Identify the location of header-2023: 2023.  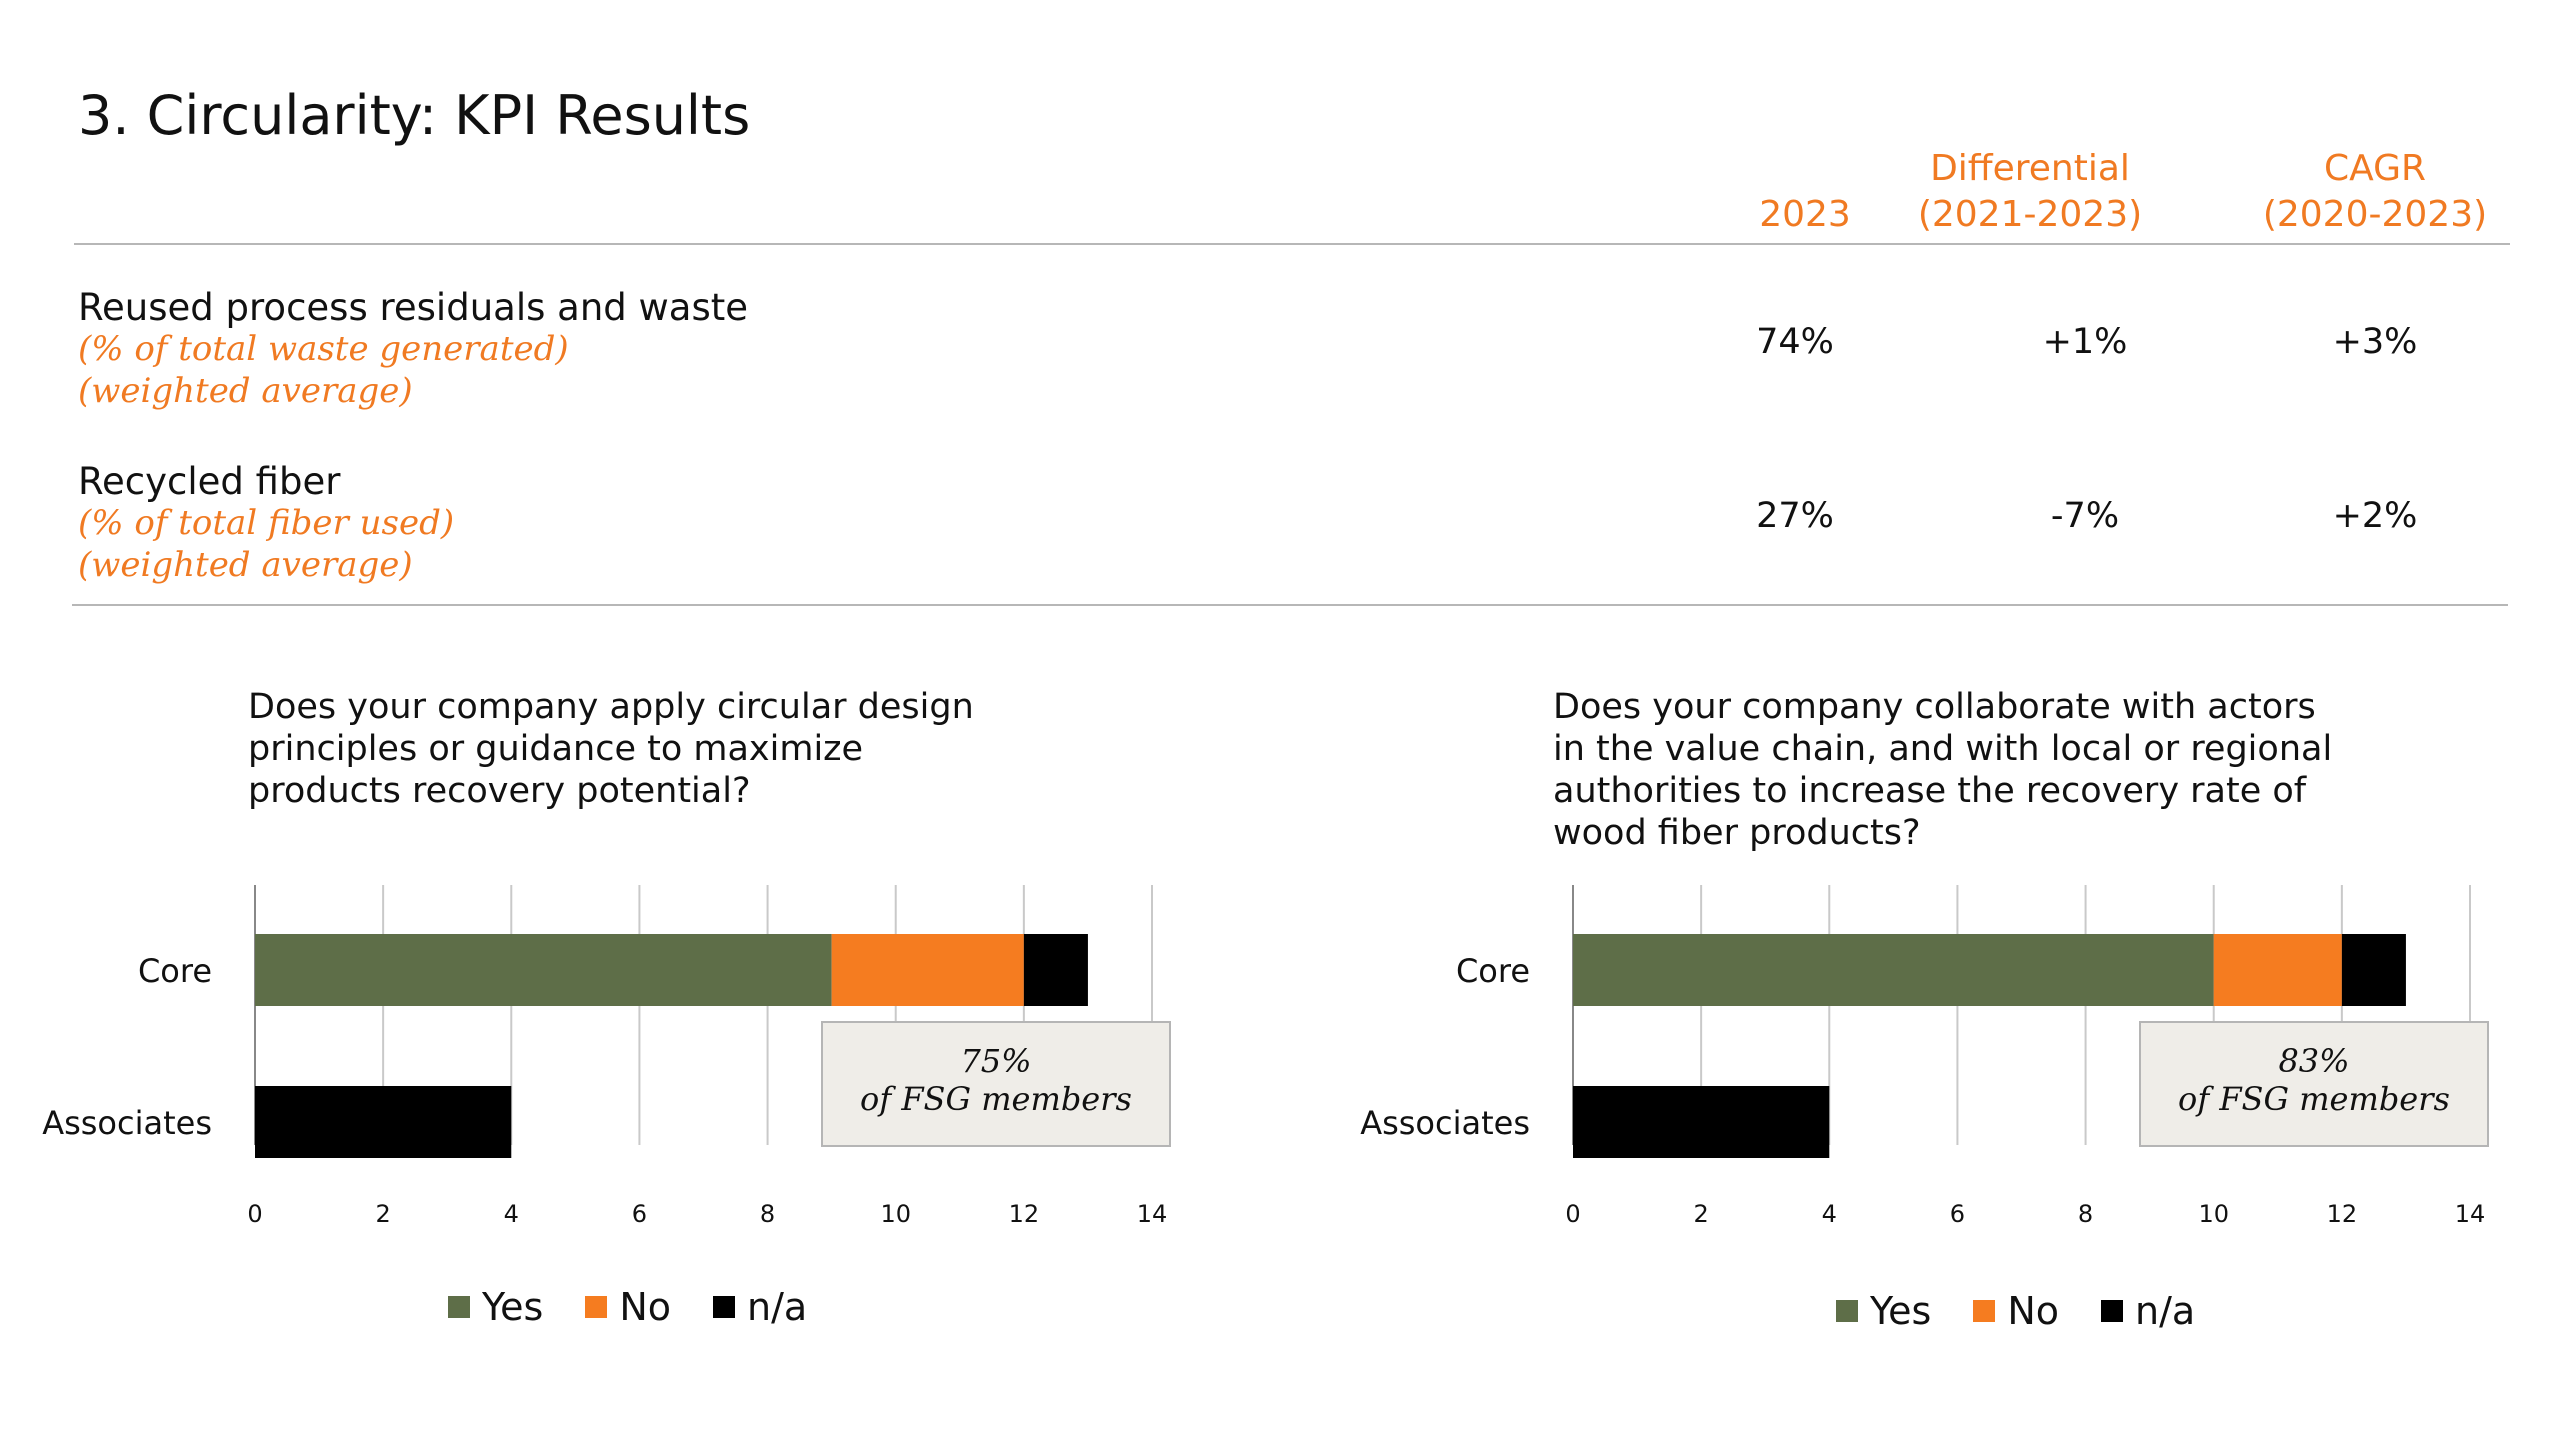
(1805, 214).